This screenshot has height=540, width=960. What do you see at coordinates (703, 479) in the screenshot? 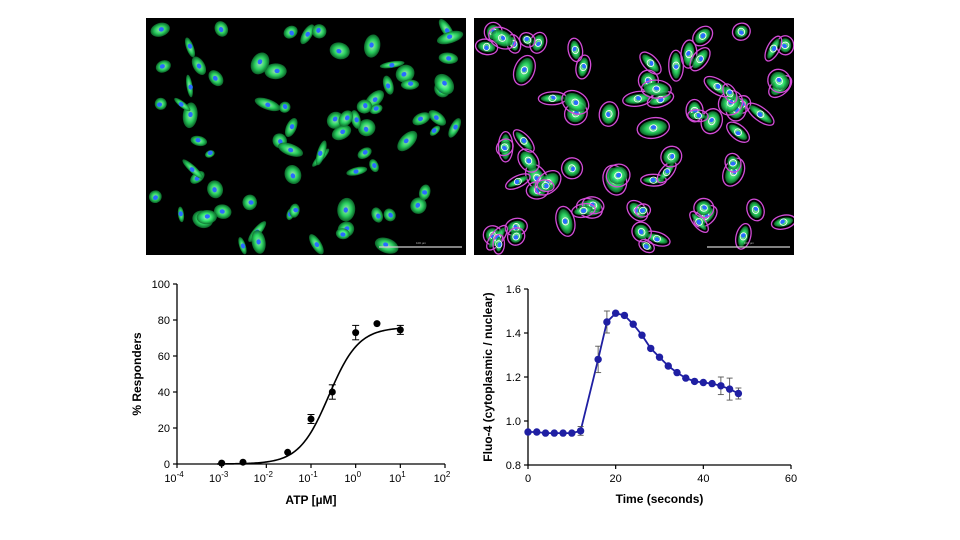
I see `x-tick-label: 40` at bounding box center [703, 479].